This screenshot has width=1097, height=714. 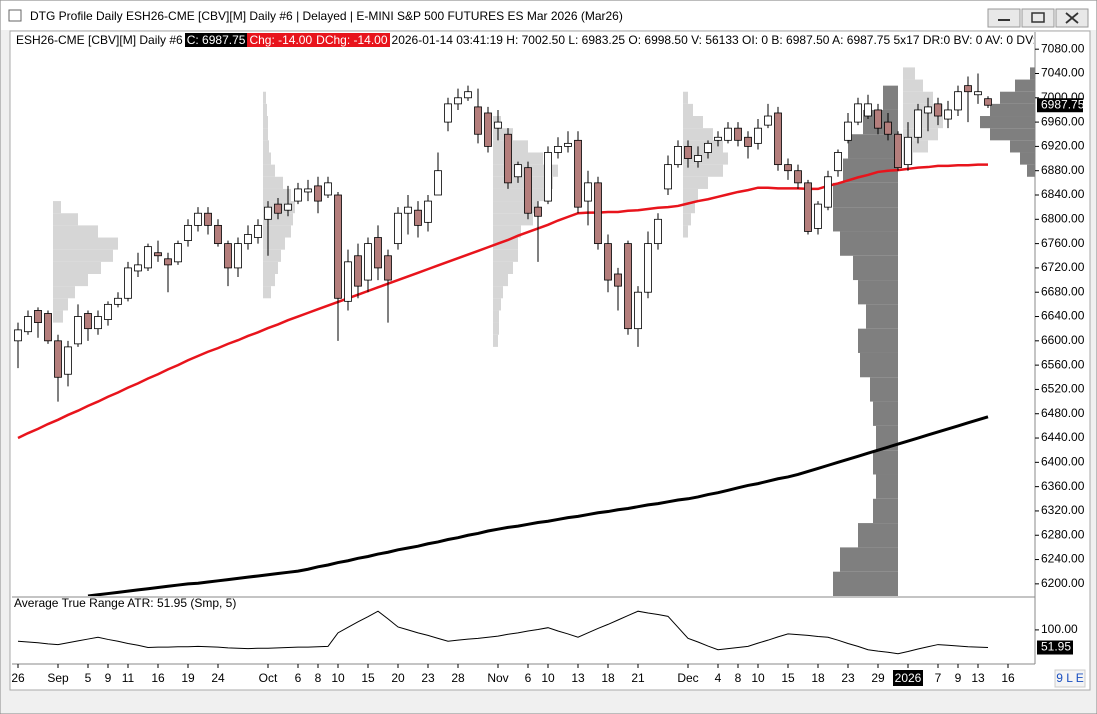 I want to click on y-tick-label: 6560.00, so click(x=1063, y=364).